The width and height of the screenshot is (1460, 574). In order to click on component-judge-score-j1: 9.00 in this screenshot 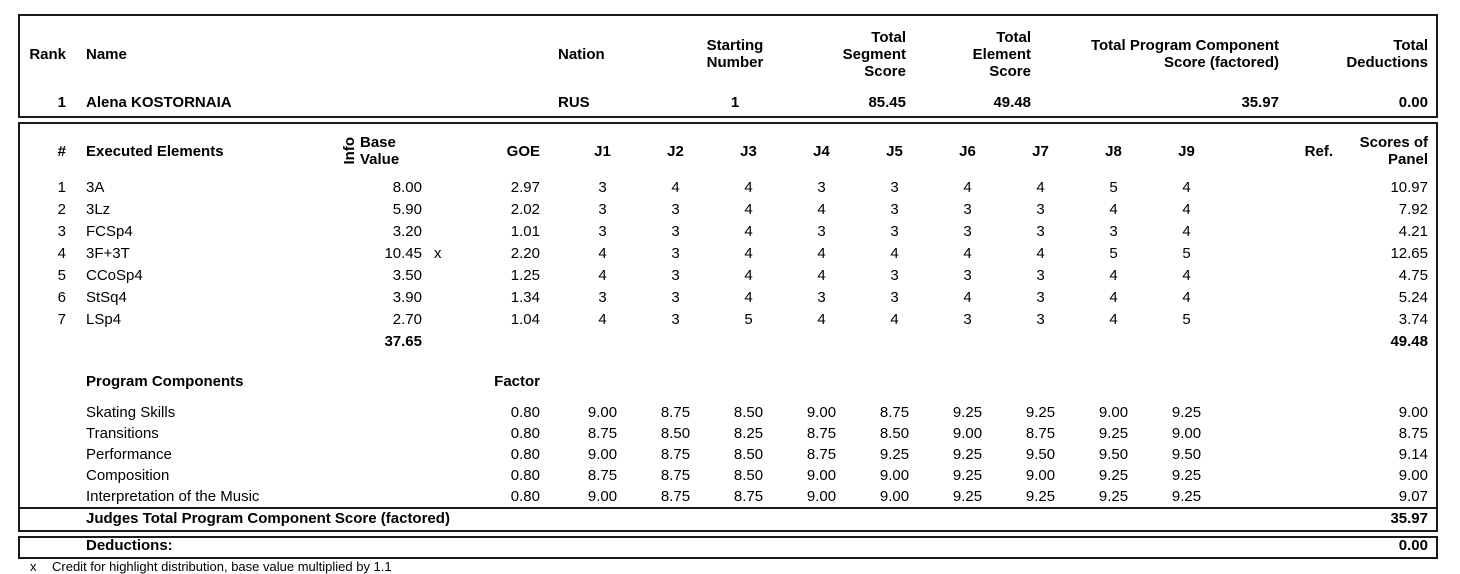, I will do `click(602, 454)`.